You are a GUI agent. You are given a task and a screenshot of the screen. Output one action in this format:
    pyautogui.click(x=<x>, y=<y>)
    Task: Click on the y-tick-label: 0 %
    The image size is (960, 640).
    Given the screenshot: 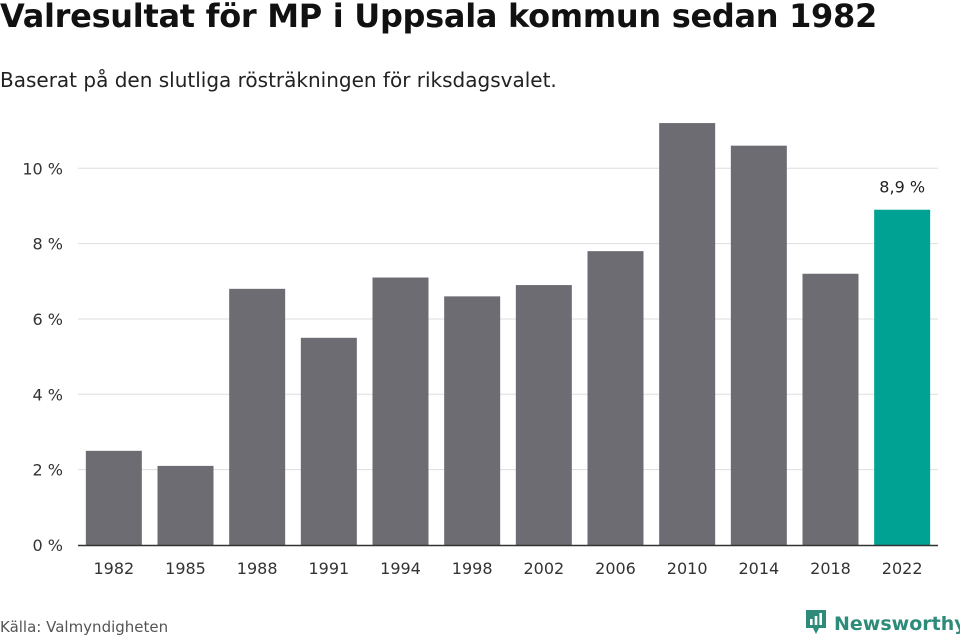 What is the action you would take?
    pyautogui.click(x=48, y=545)
    